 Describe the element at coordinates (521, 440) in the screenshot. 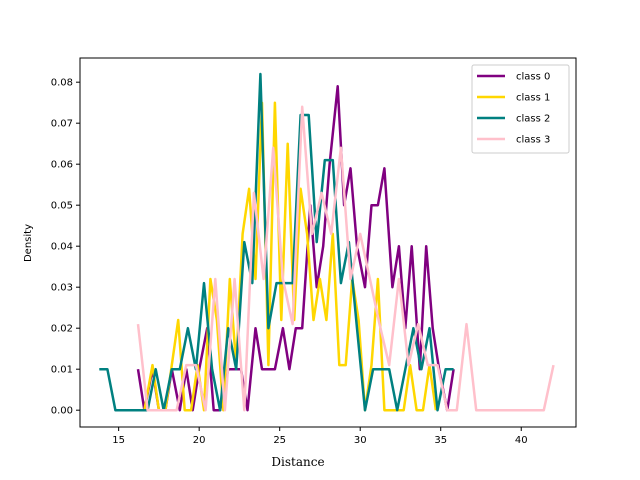

I see `x-tick-label: 40` at that location.